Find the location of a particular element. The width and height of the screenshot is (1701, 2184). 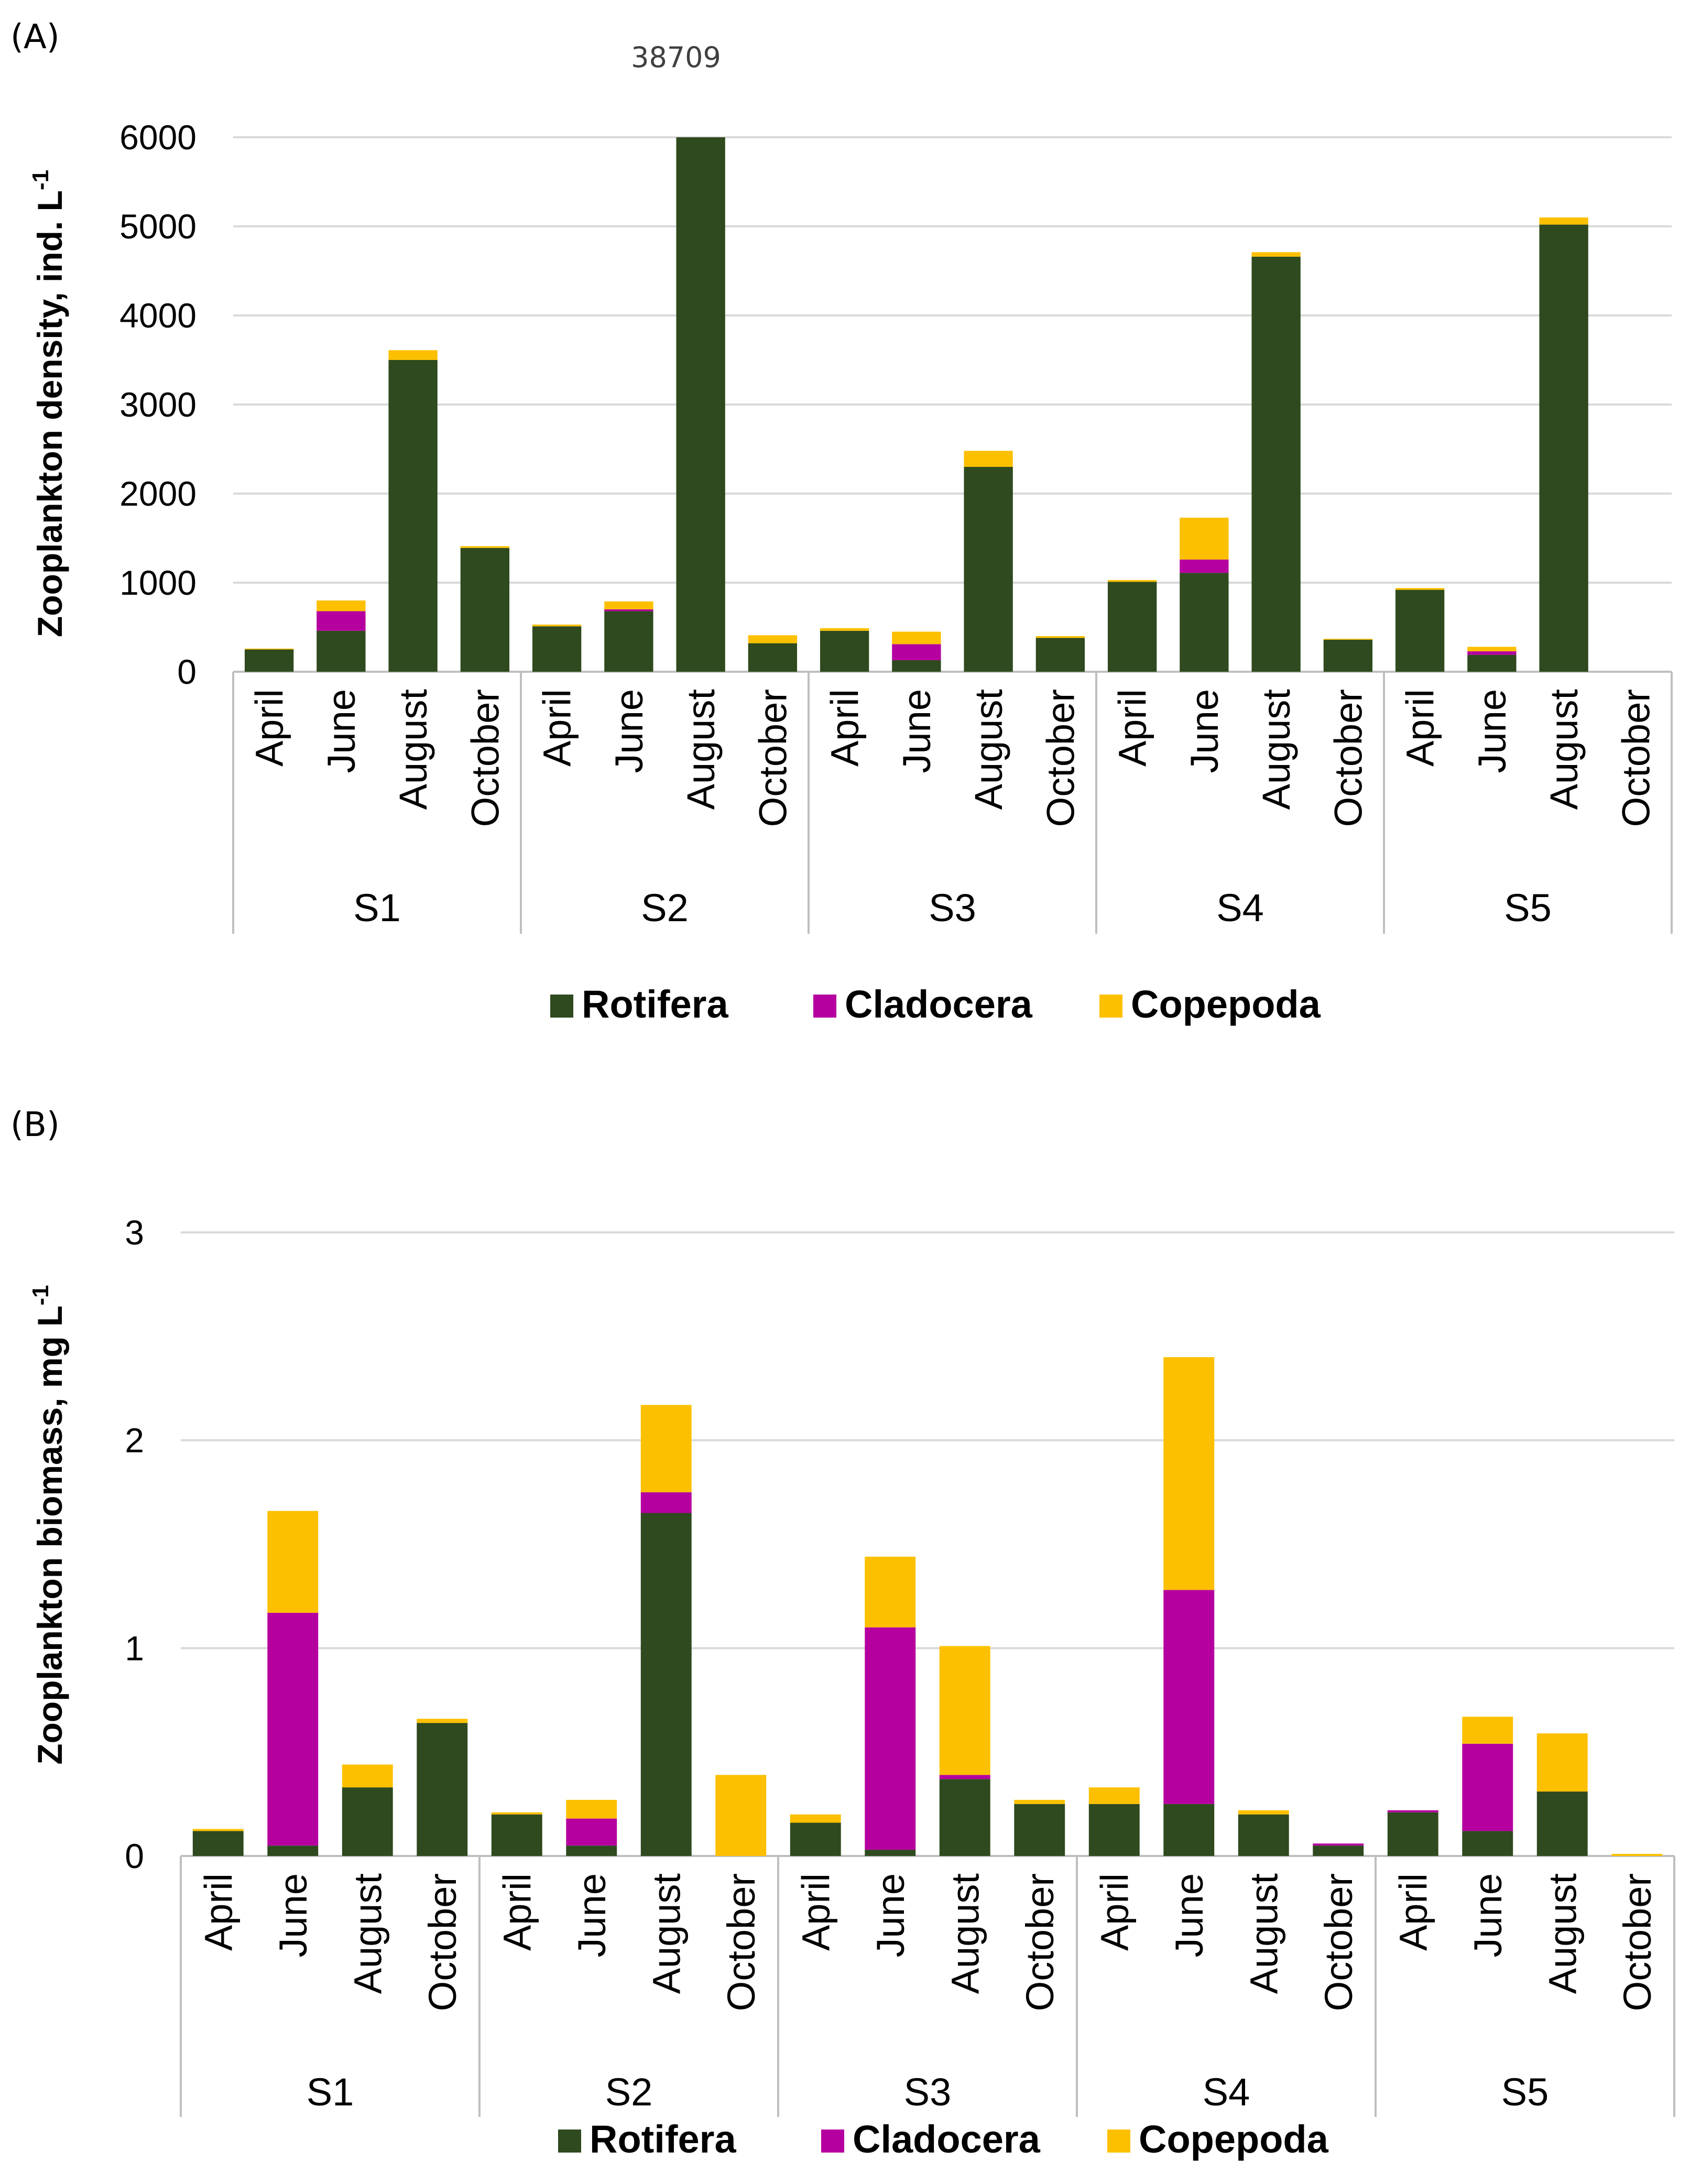

bar-rotifera-s3-june is located at coordinates (890, 1853).